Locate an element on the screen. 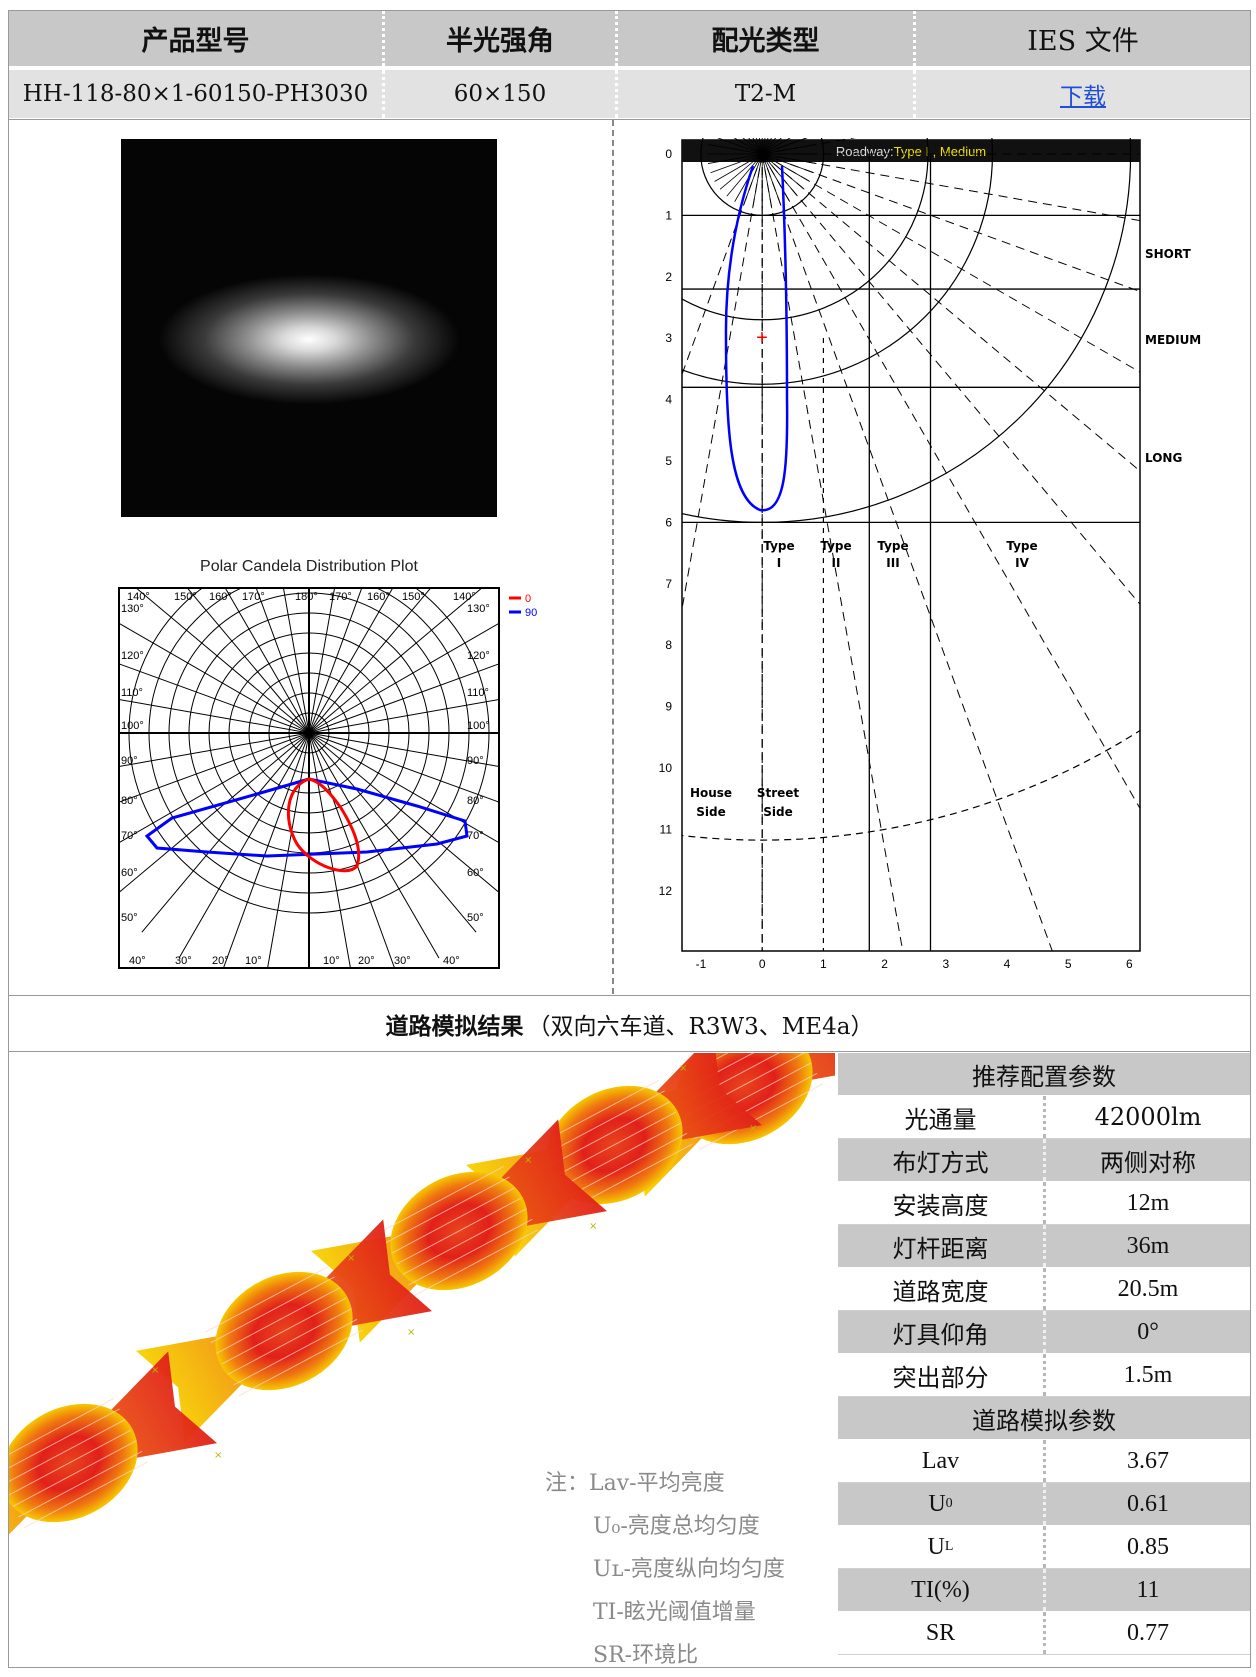 The height and width of the screenshot is (1677, 1256). config-title: 推荐配置参数 is located at coordinates (1044, 1076).